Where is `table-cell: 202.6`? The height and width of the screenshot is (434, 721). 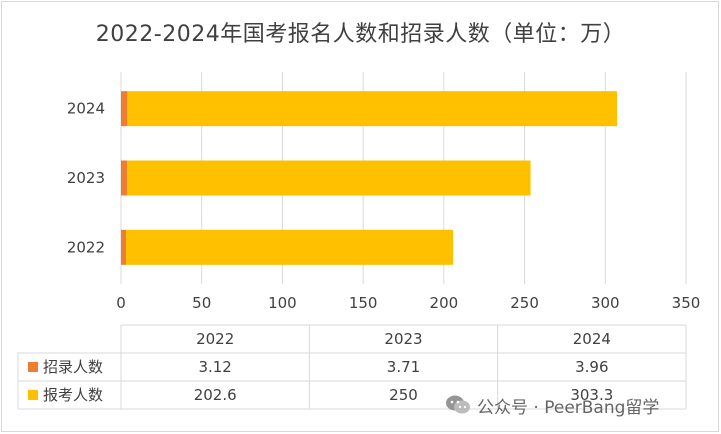 table-cell: 202.6 is located at coordinates (215, 395).